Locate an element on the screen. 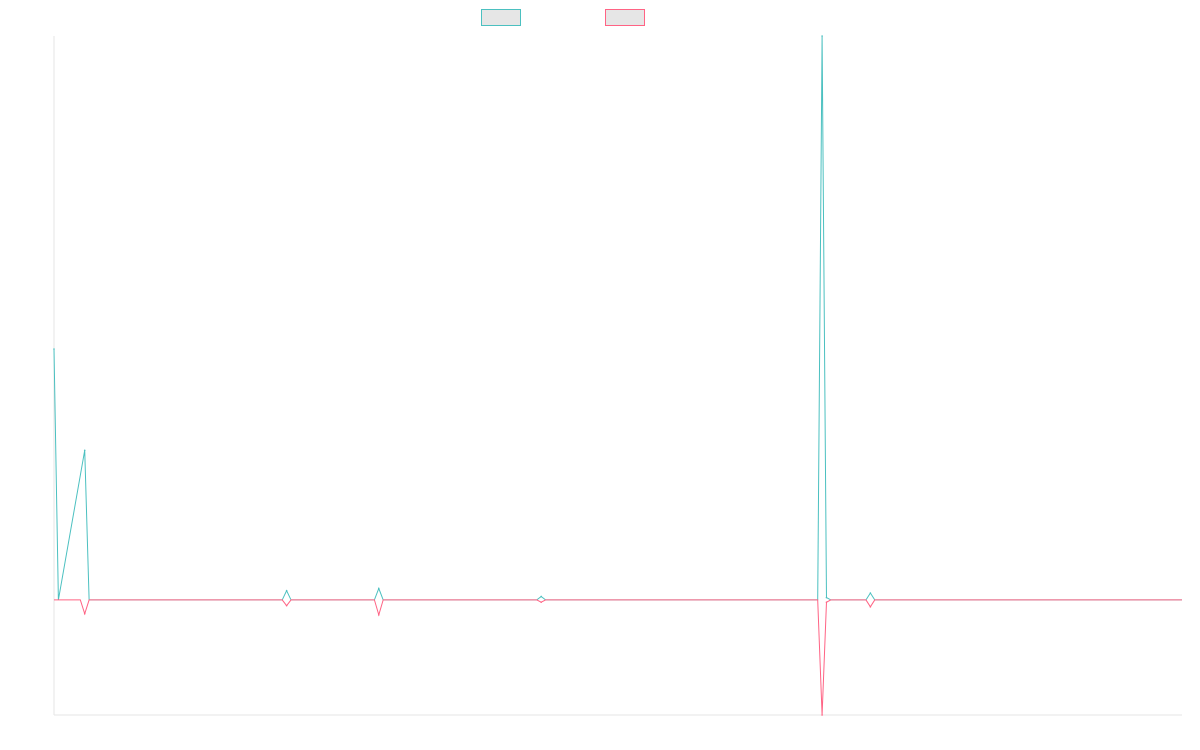 The height and width of the screenshot is (750, 1200). data-point-s1-x111 is located at coordinates (541, 596).